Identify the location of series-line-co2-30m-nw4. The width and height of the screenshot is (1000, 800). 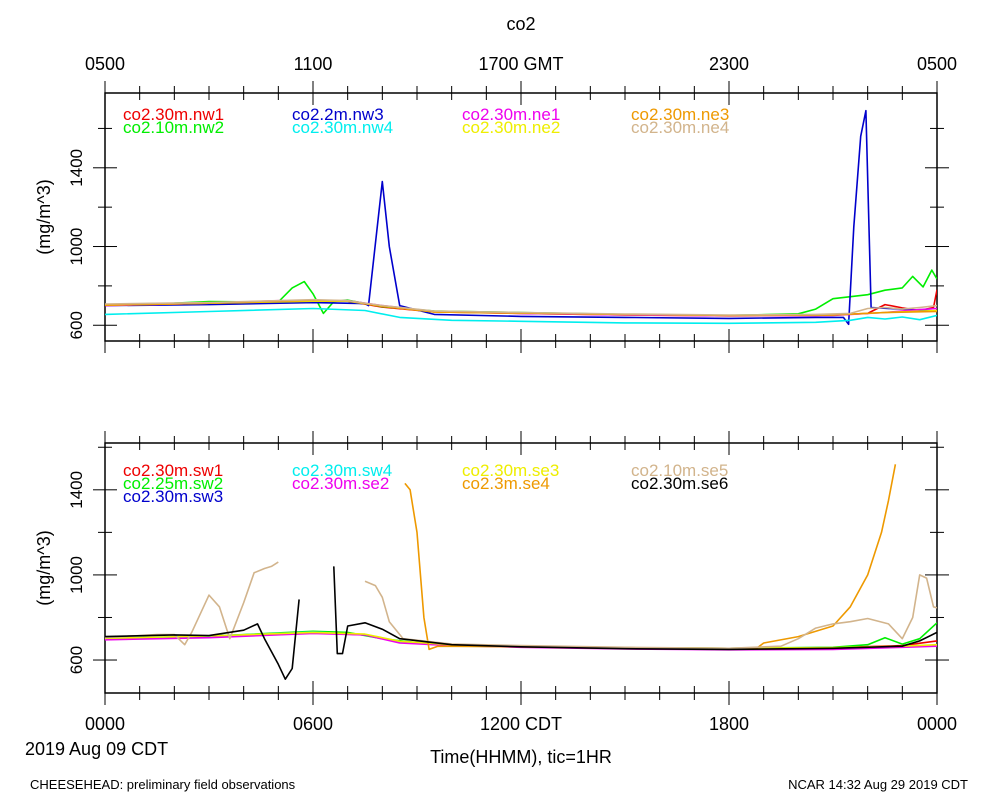
(521, 316).